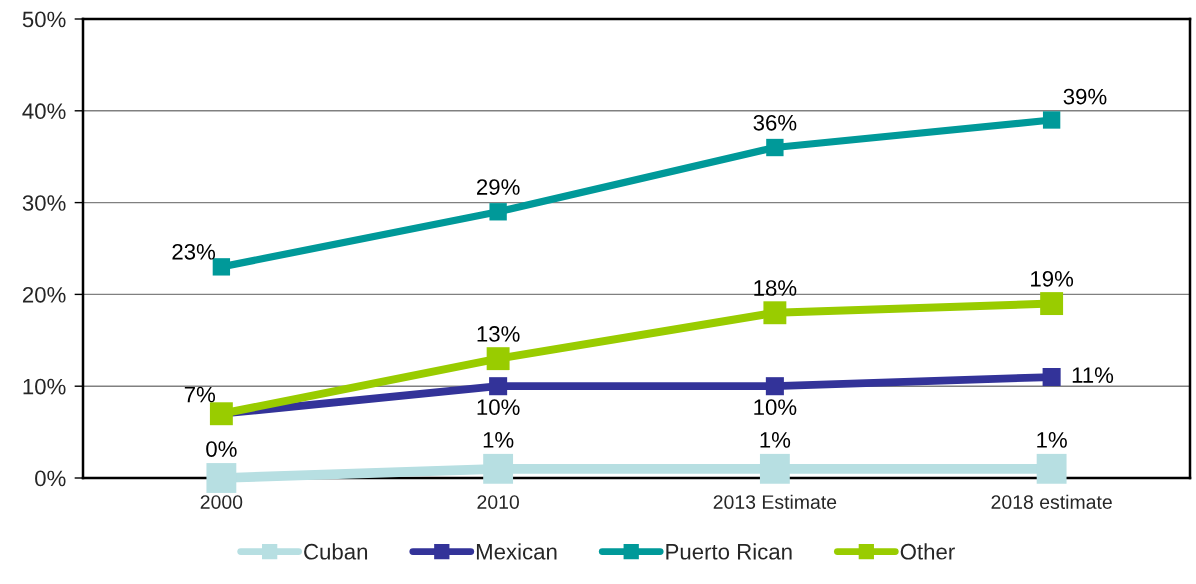 The width and height of the screenshot is (1196, 584). Describe the element at coordinates (44, 111) in the screenshot. I see `y-tick-label: 40%` at that location.